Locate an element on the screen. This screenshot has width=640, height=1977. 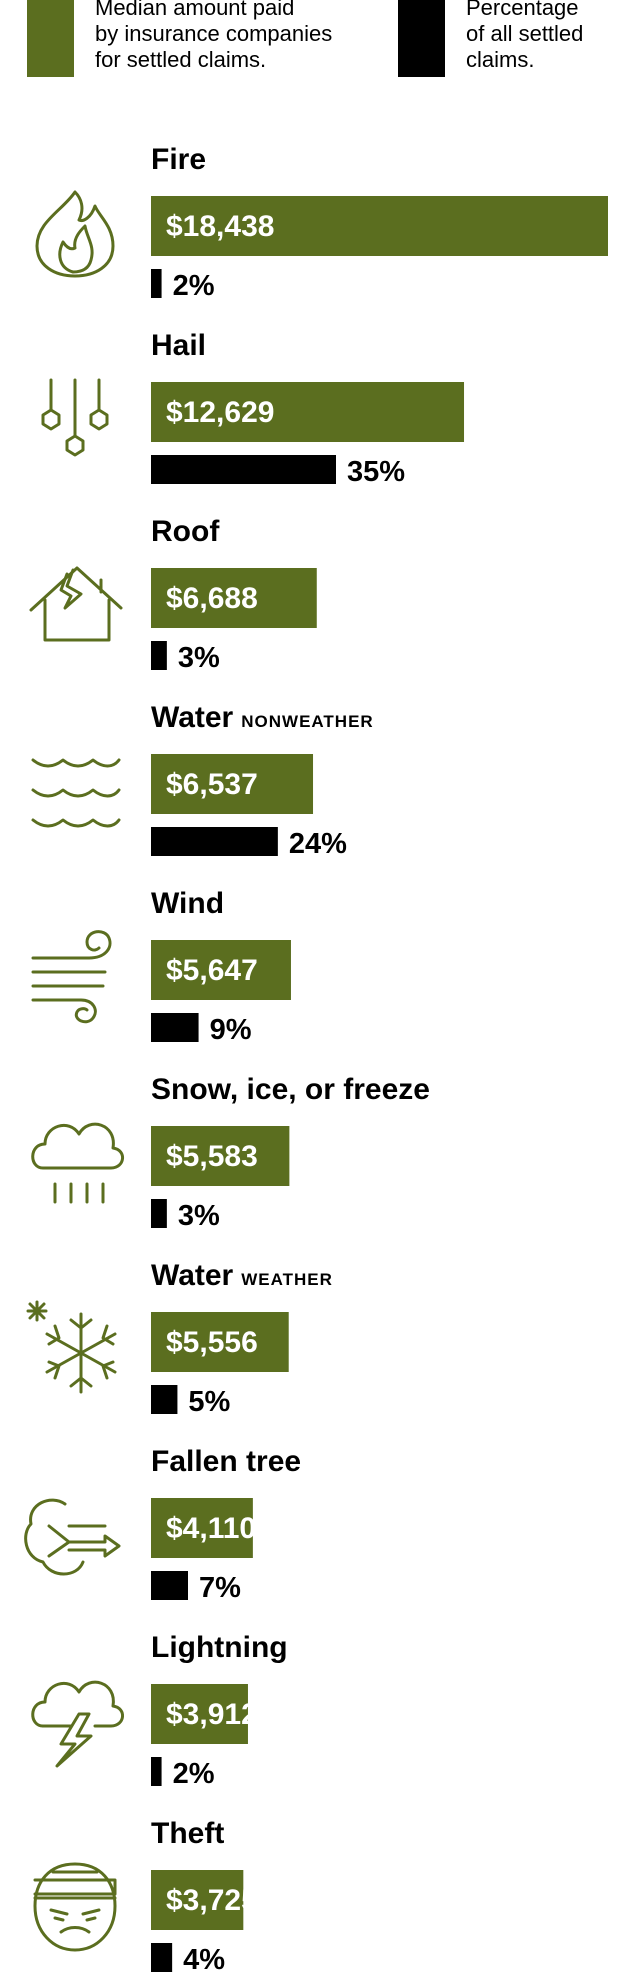
category-row-7: Water WEATHER $5,556 5% is located at coordinates (179, 1338).